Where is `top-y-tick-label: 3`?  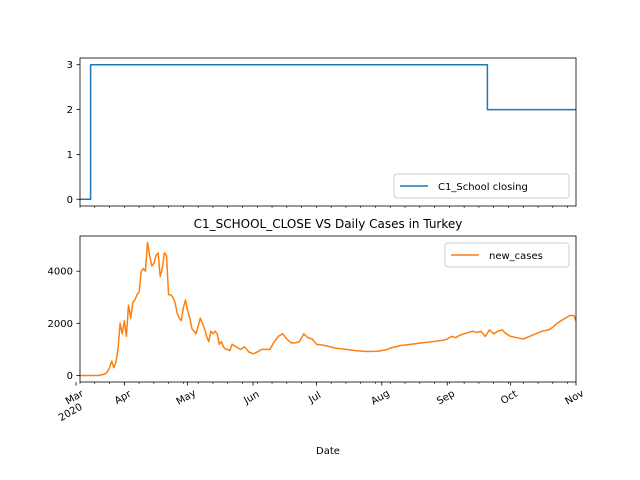
top-y-tick-label: 3 is located at coordinates (70, 65).